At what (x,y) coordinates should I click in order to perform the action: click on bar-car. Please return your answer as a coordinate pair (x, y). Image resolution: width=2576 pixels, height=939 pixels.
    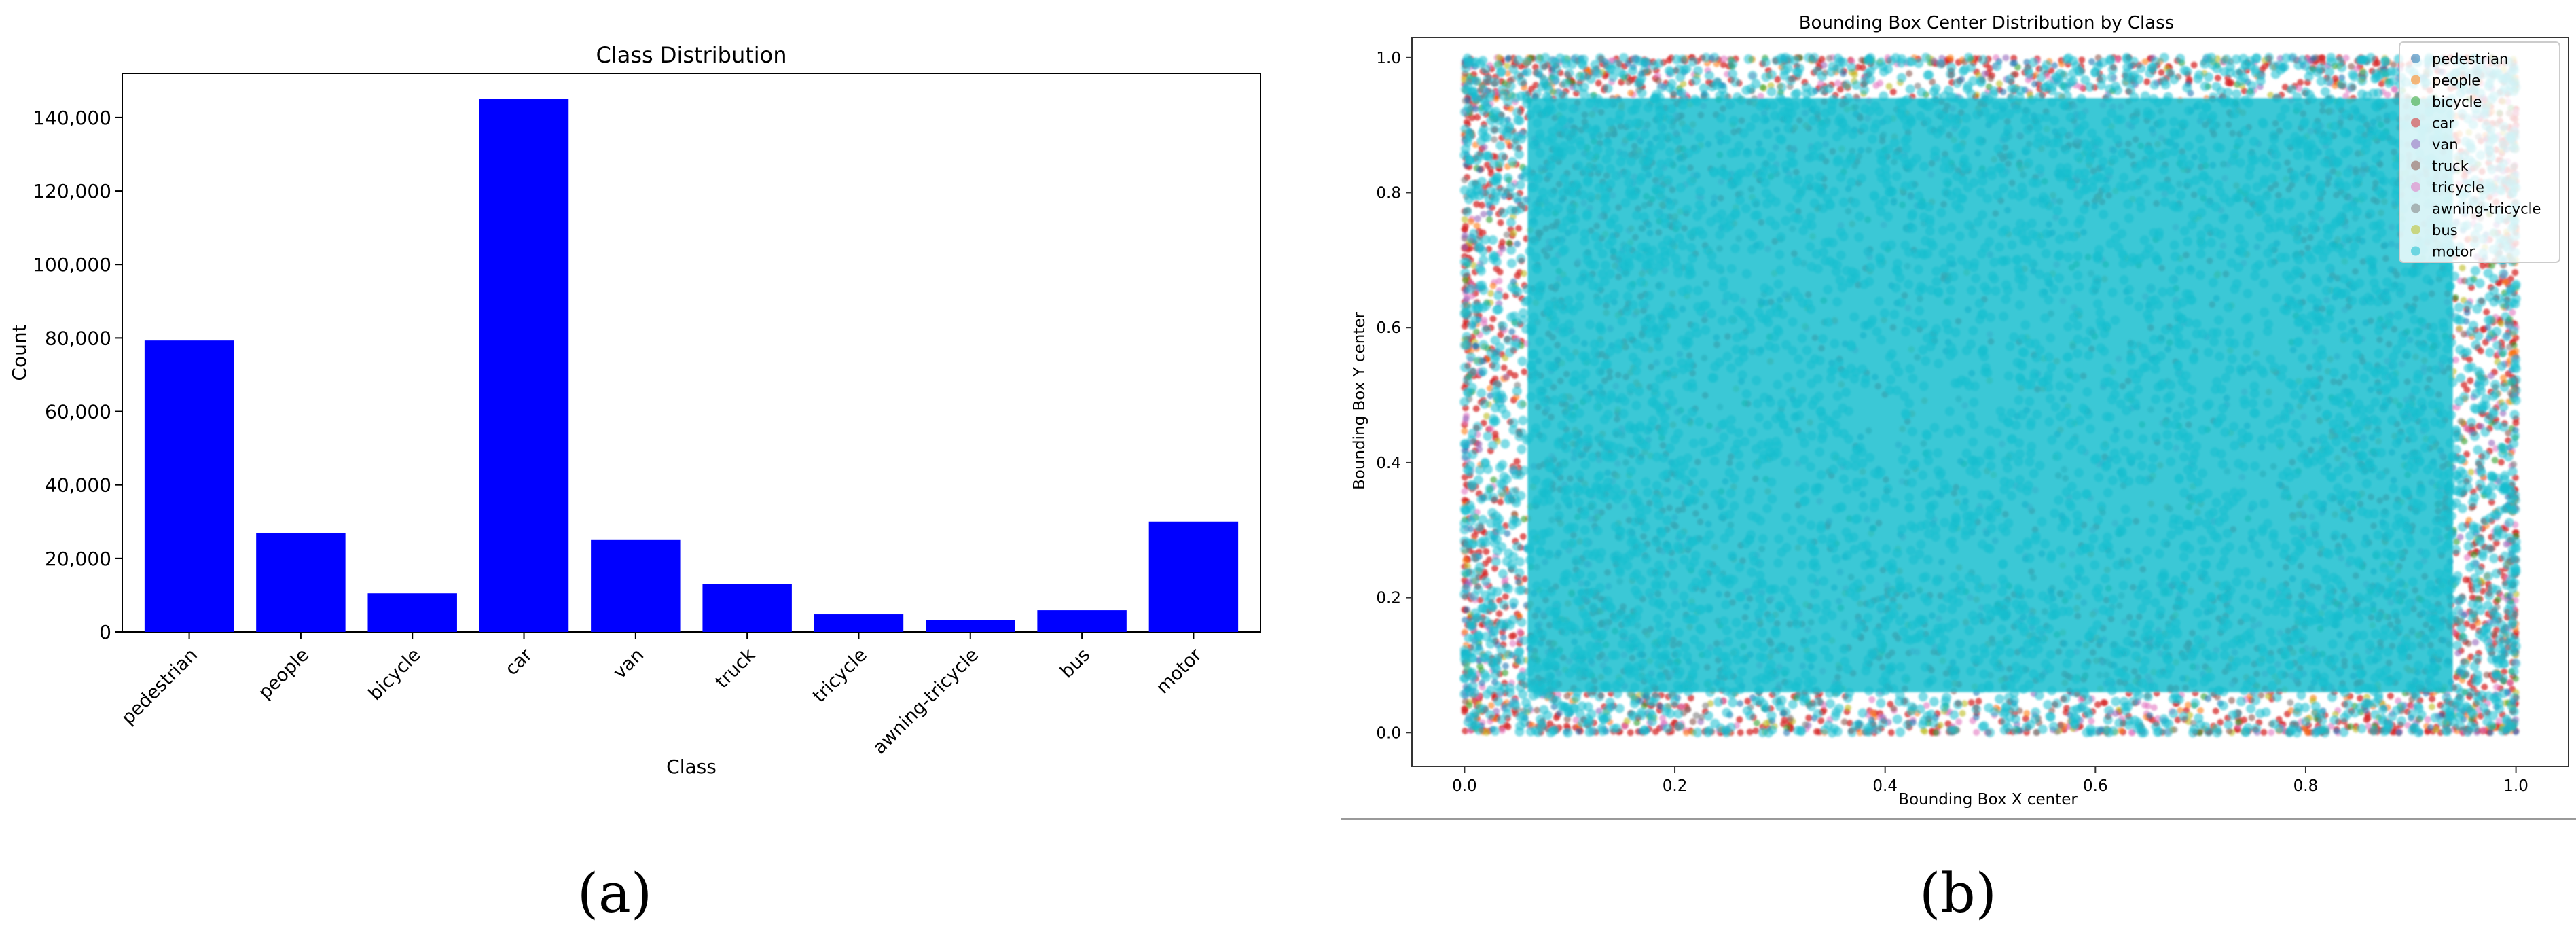
    Looking at the image, I should click on (524, 365).